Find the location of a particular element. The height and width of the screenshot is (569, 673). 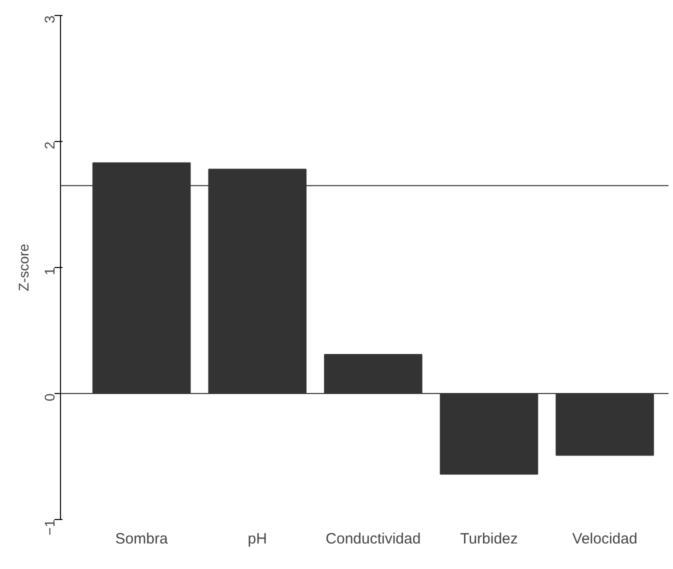

y-tick-label: 0 is located at coordinates (50, 397).